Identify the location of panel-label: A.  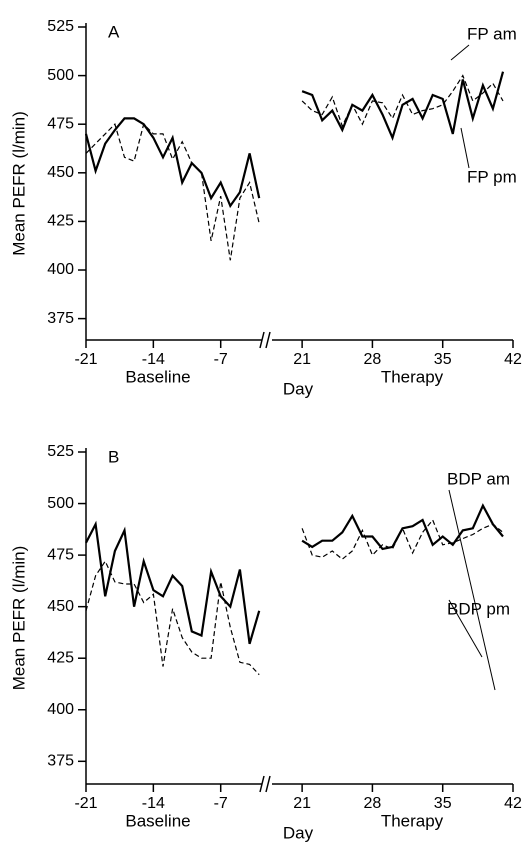
(114, 31).